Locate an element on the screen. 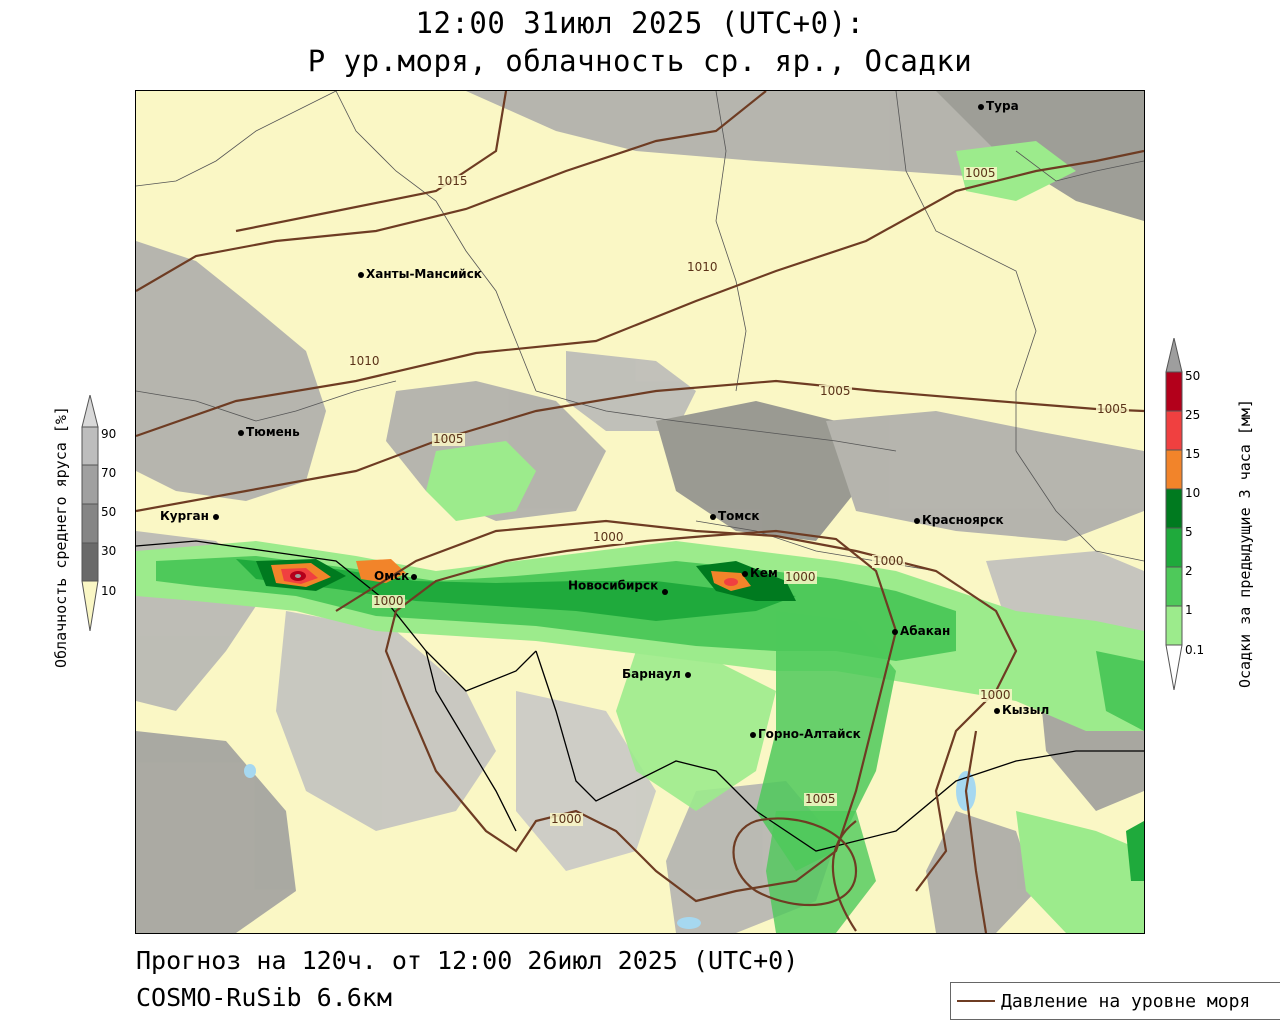 The width and height of the screenshot is (1280, 1024). city-name: Тюмень is located at coordinates (273, 432).